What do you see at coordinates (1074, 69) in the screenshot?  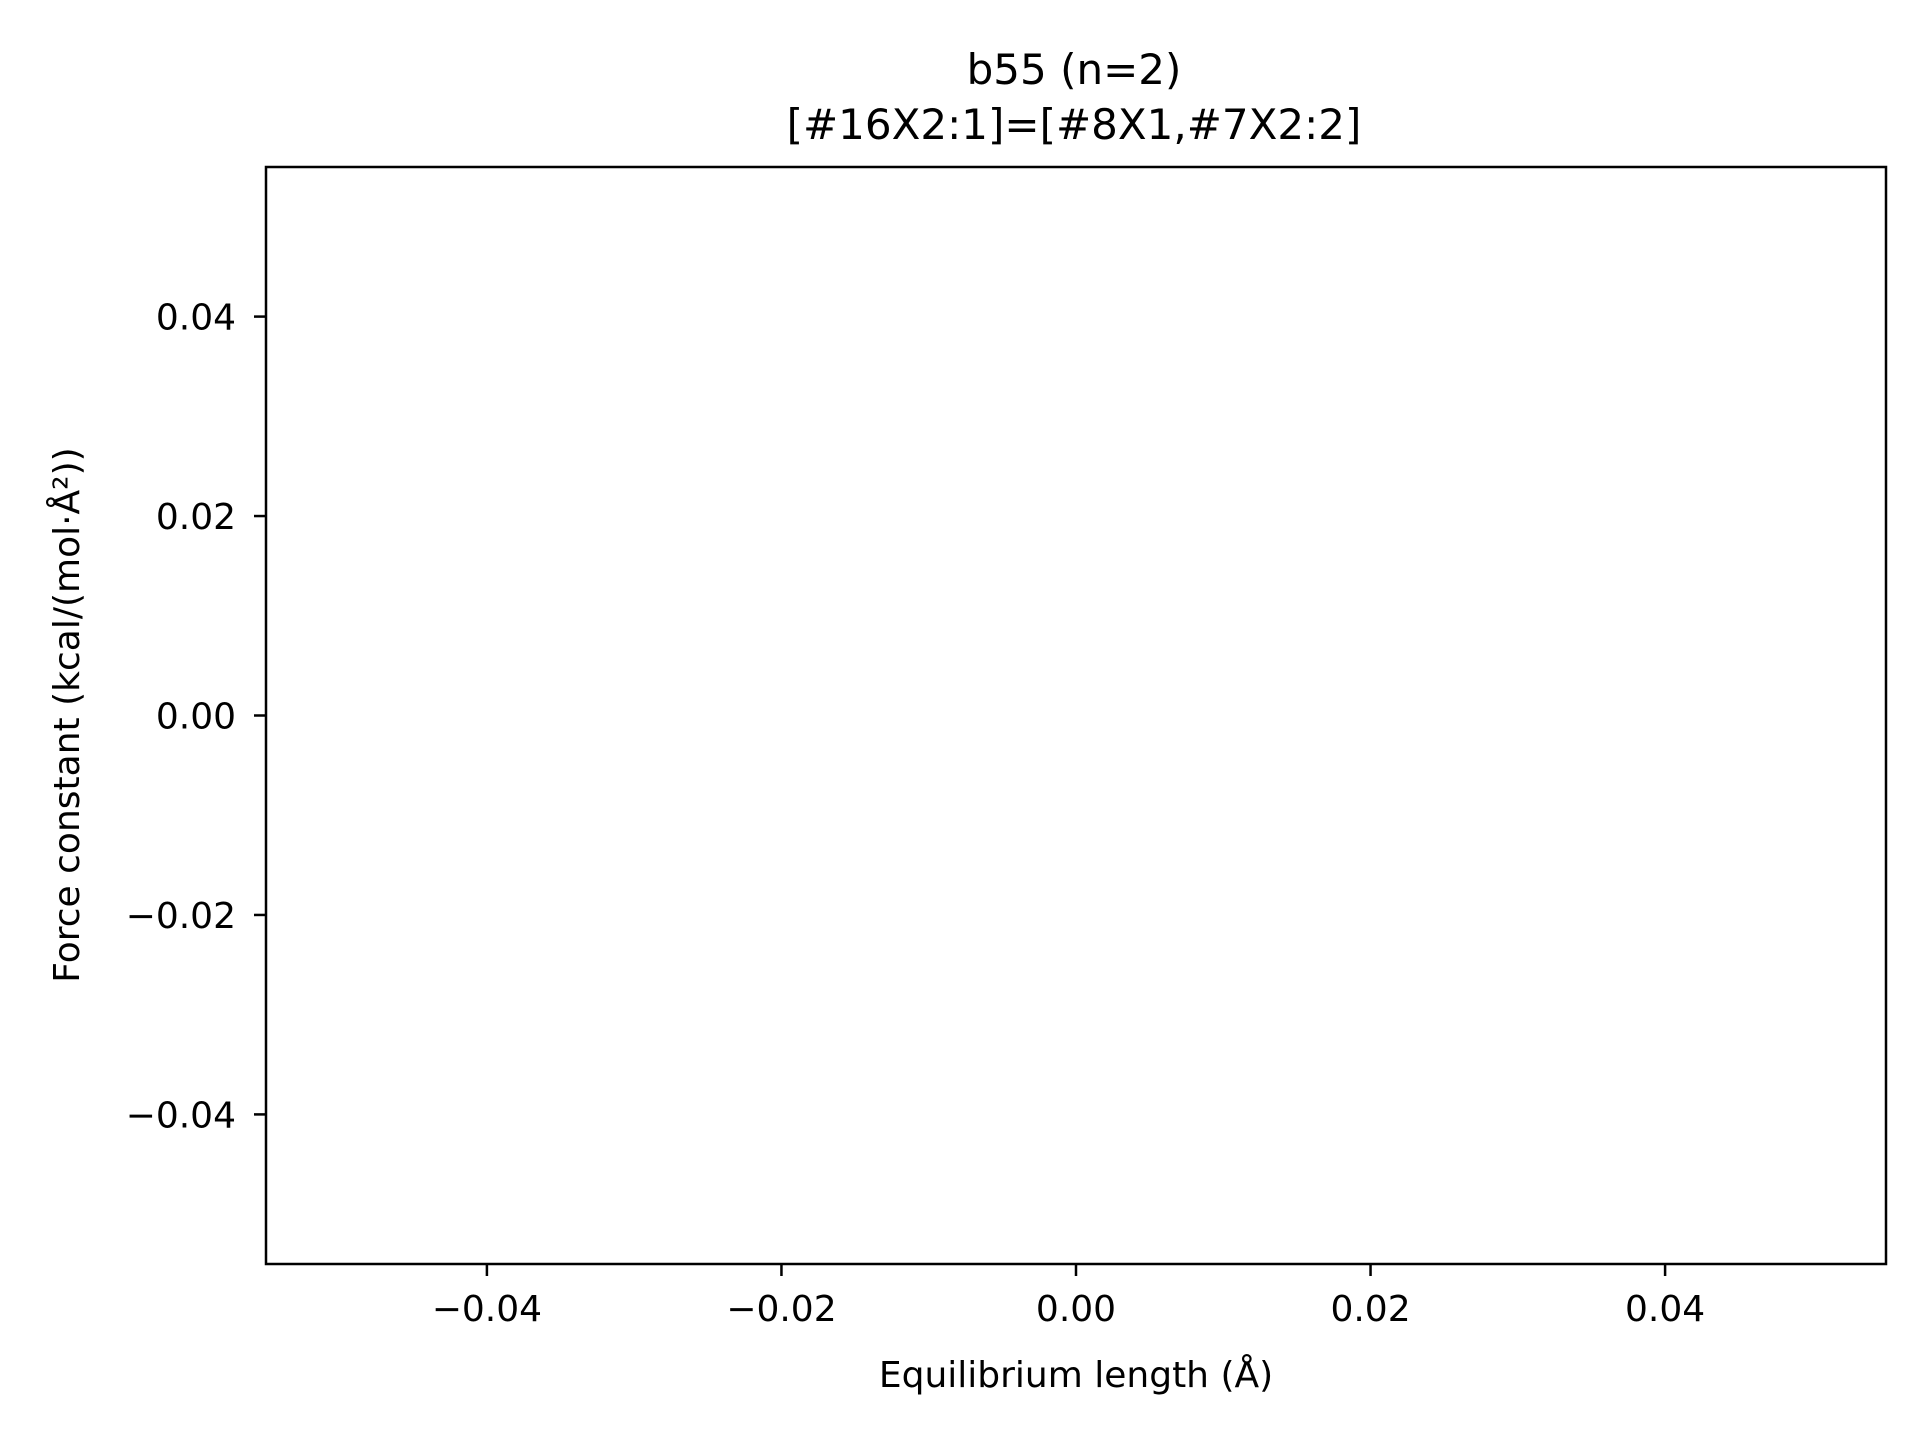 I see `chart-title: b55 (n=2)` at bounding box center [1074, 69].